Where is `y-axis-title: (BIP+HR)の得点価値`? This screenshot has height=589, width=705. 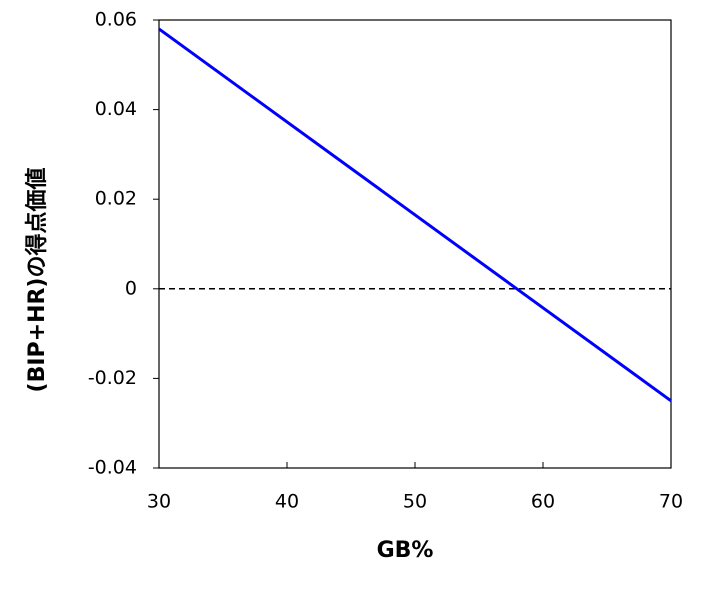
y-axis-title: (BIP+HR)の得点価値 is located at coordinates (37, 280).